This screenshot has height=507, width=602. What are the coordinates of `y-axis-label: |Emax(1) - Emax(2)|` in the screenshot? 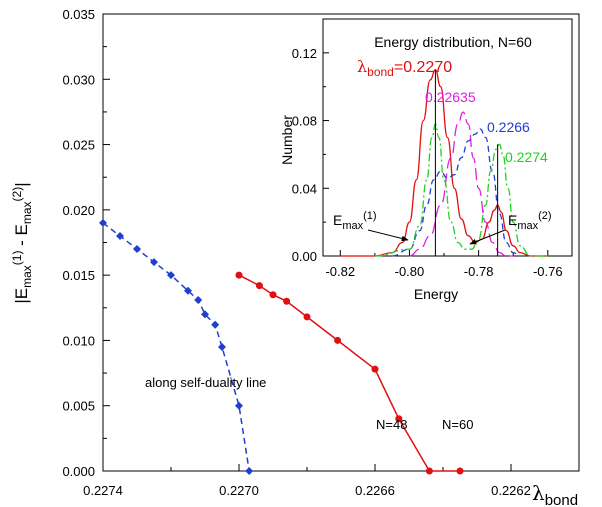 It's located at (22, 242).